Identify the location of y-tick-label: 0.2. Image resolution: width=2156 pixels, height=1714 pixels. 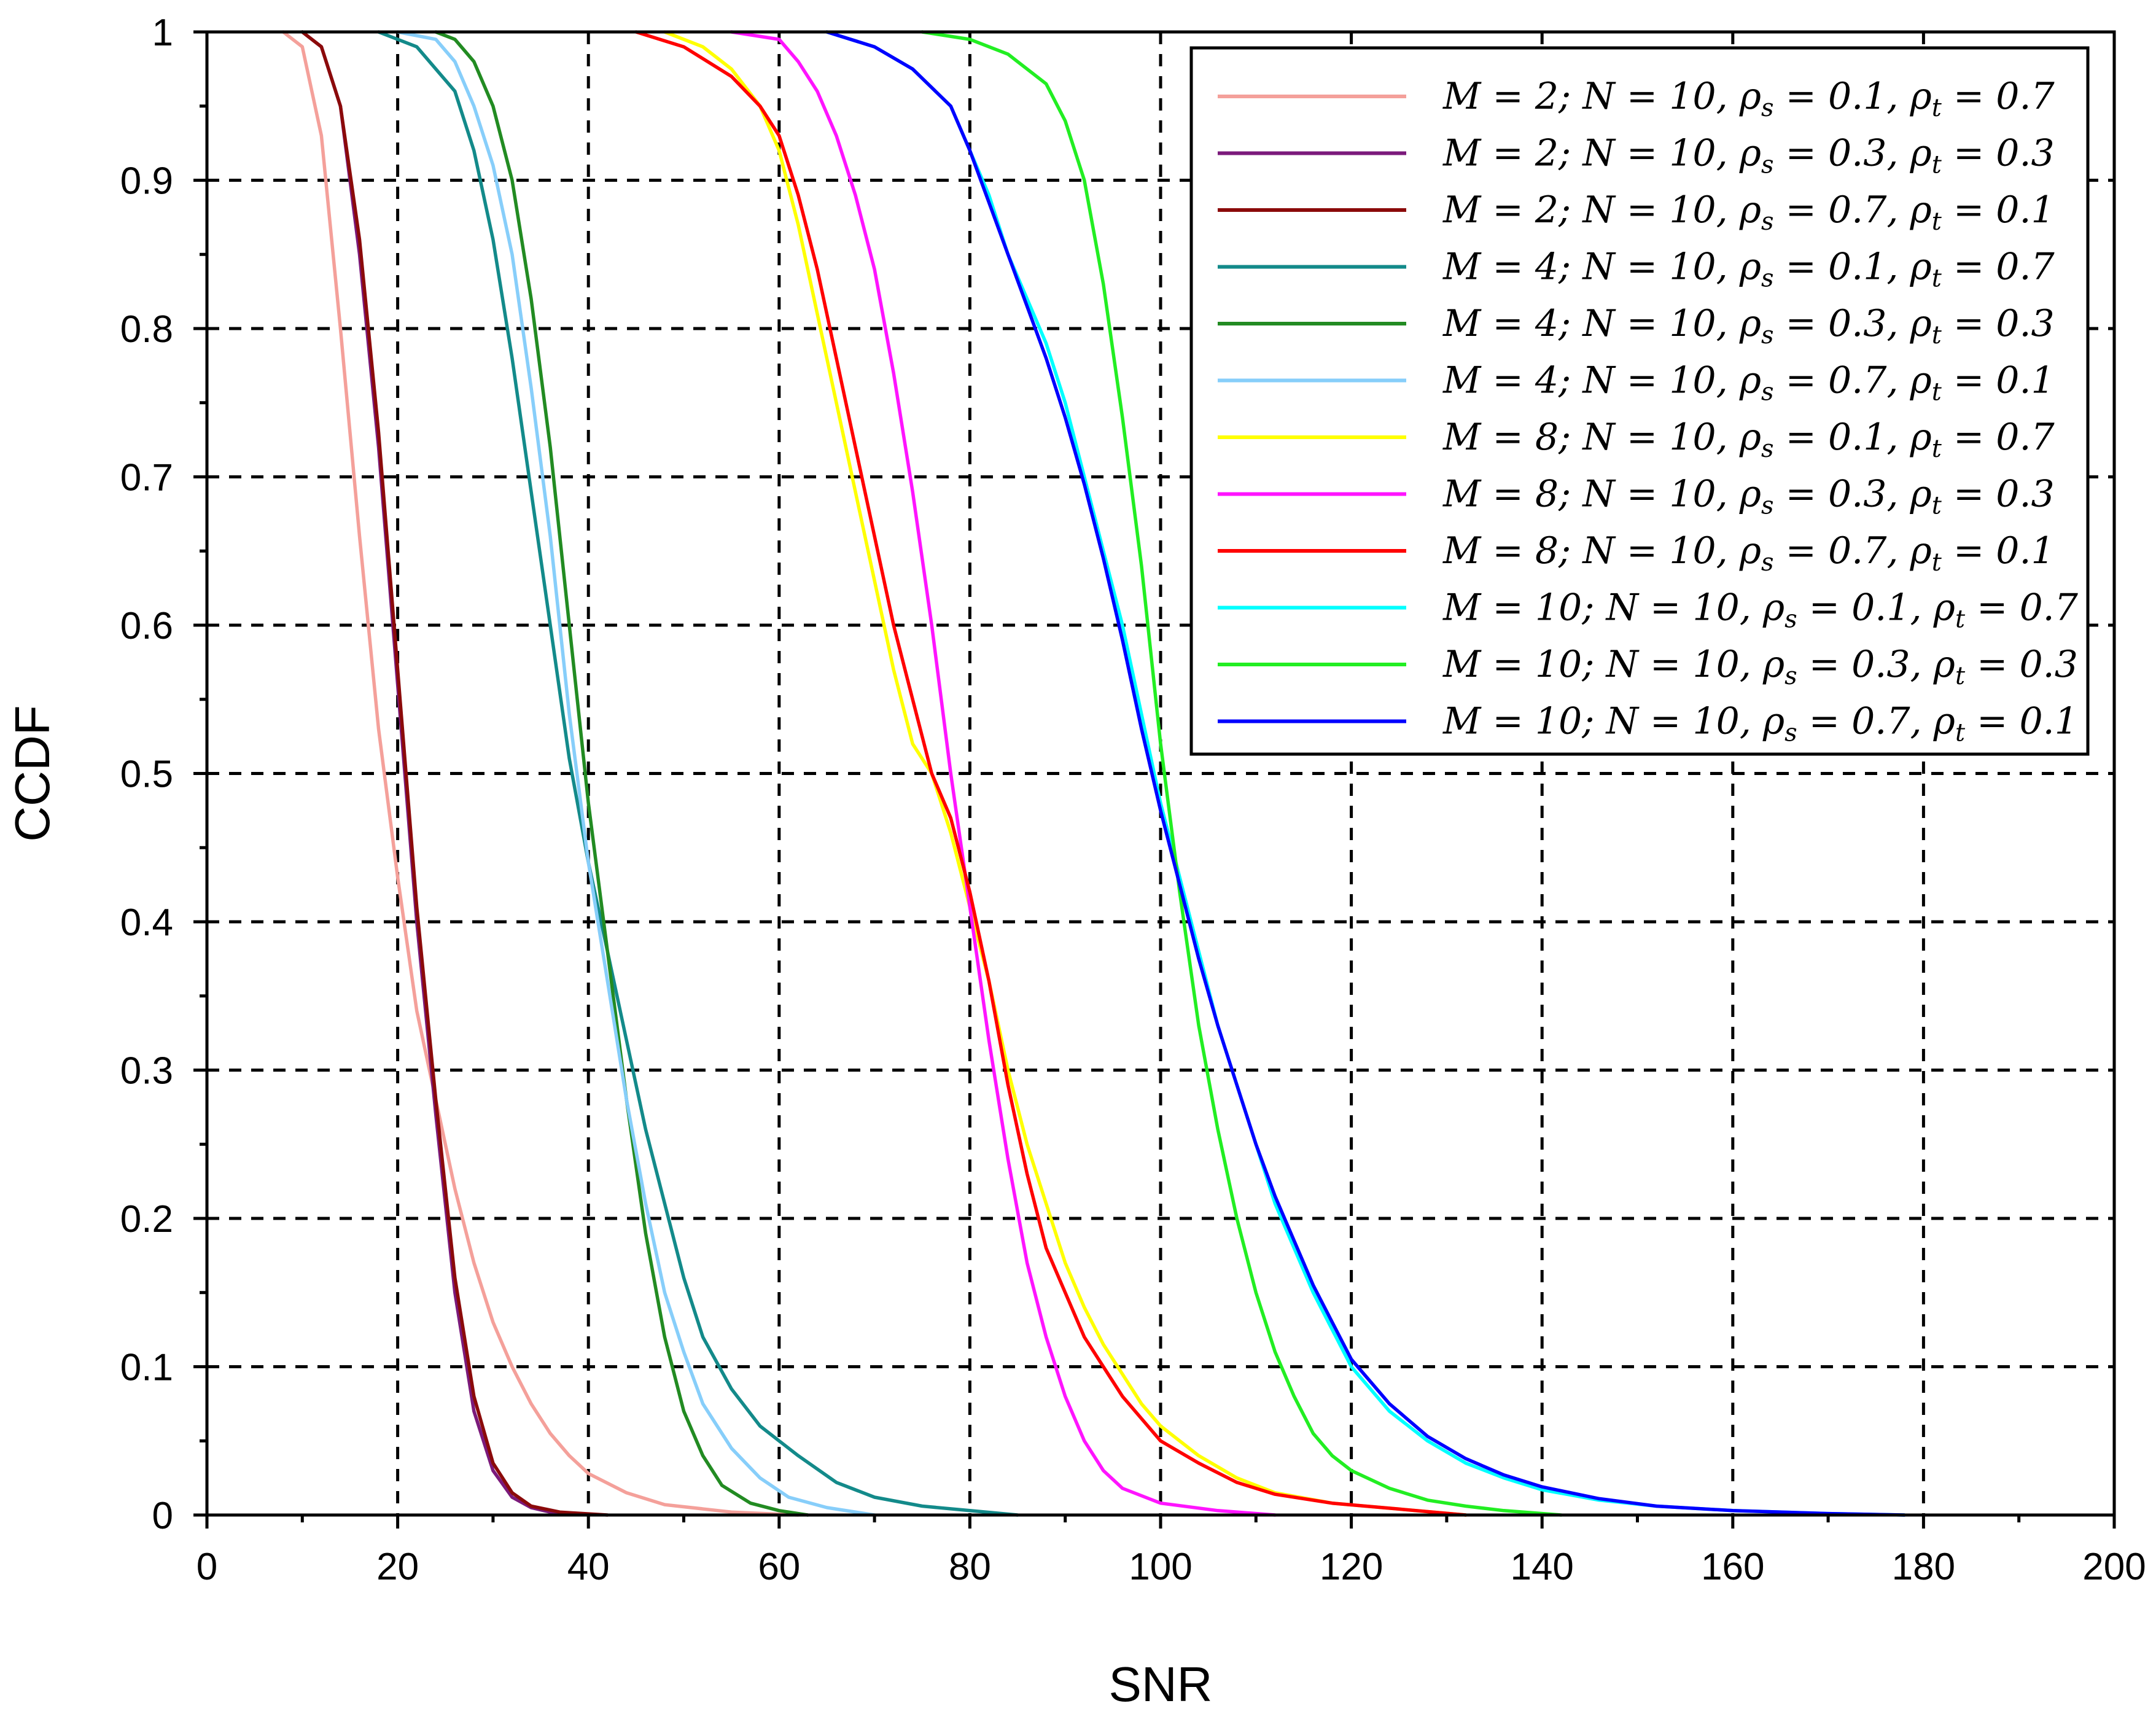
(146, 1219).